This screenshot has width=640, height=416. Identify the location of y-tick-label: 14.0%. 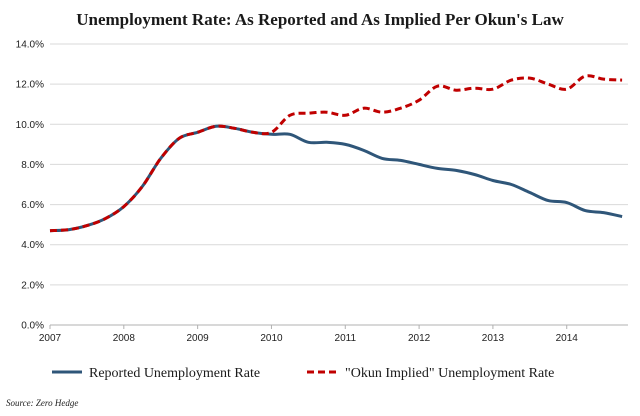
(30, 45).